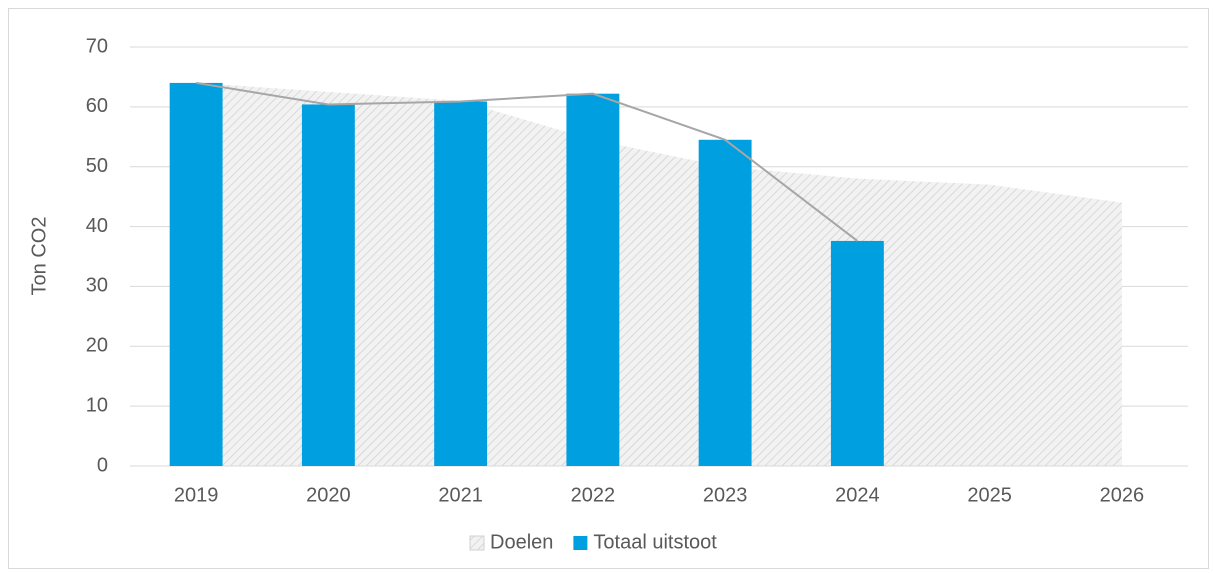 This screenshot has height=573, width=1214. What do you see at coordinates (97, 106) in the screenshot?
I see `y-tick-label: 60` at bounding box center [97, 106].